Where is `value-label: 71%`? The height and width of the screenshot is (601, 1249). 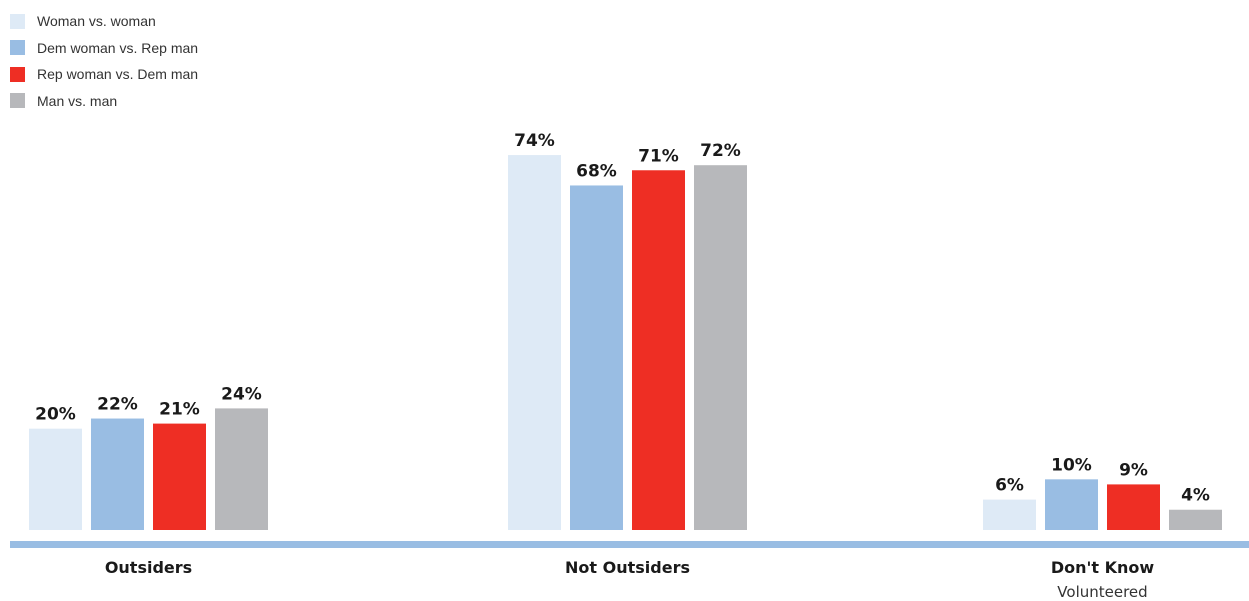 value-label: 71% is located at coordinates (658, 156).